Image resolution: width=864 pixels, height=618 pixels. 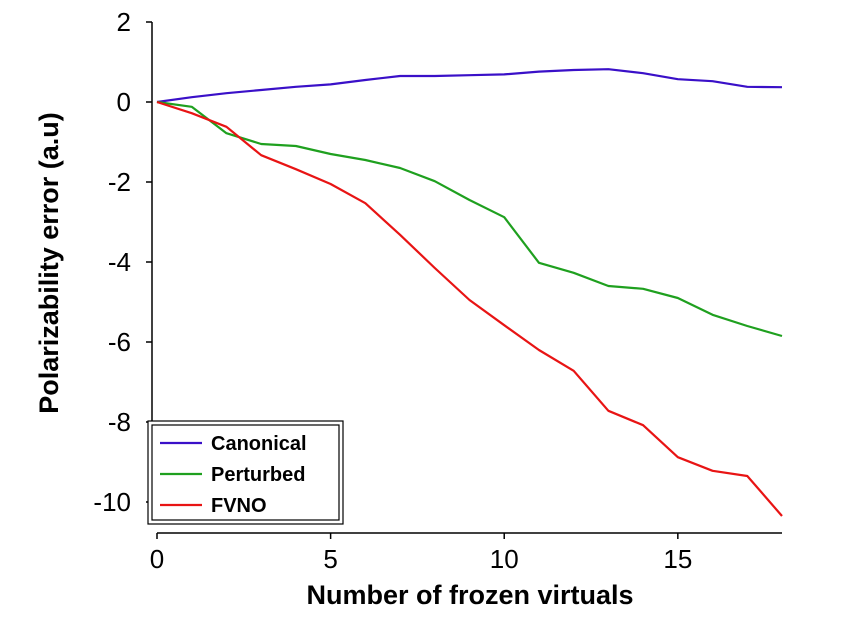 I want to click on x-tick-label: 10, so click(x=504, y=559).